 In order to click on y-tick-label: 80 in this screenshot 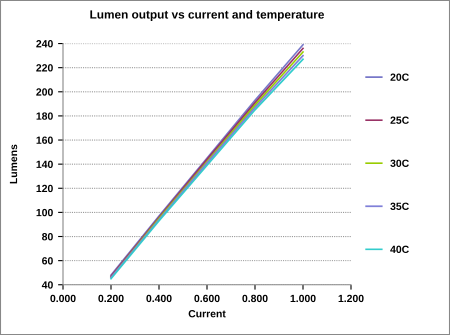, I will do `click(47, 236)`.